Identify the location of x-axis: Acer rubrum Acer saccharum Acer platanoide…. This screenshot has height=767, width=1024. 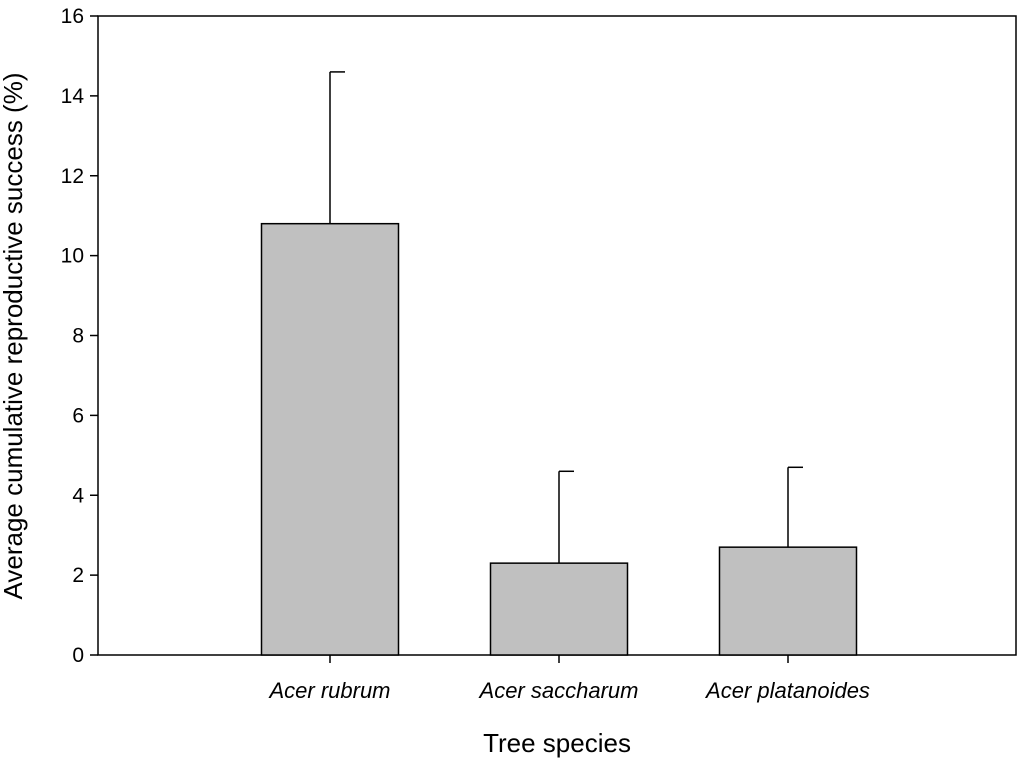
(568, 679).